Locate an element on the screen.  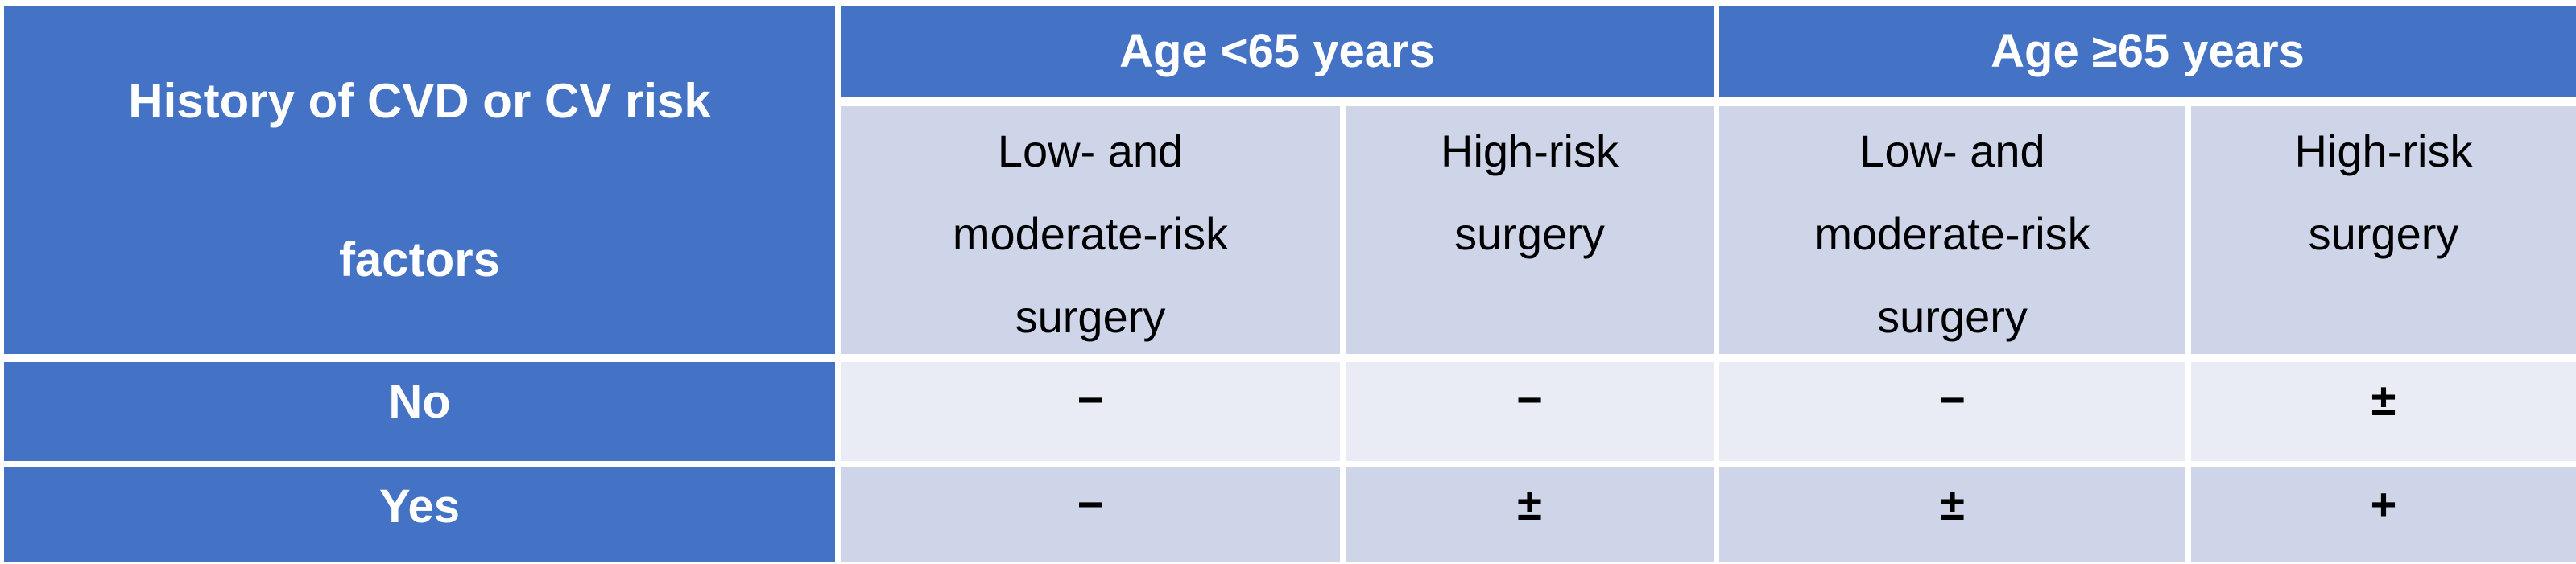
subcolumn-header-ge65-high-risk: High-risk surgery is located at coordinates (2384, 230).